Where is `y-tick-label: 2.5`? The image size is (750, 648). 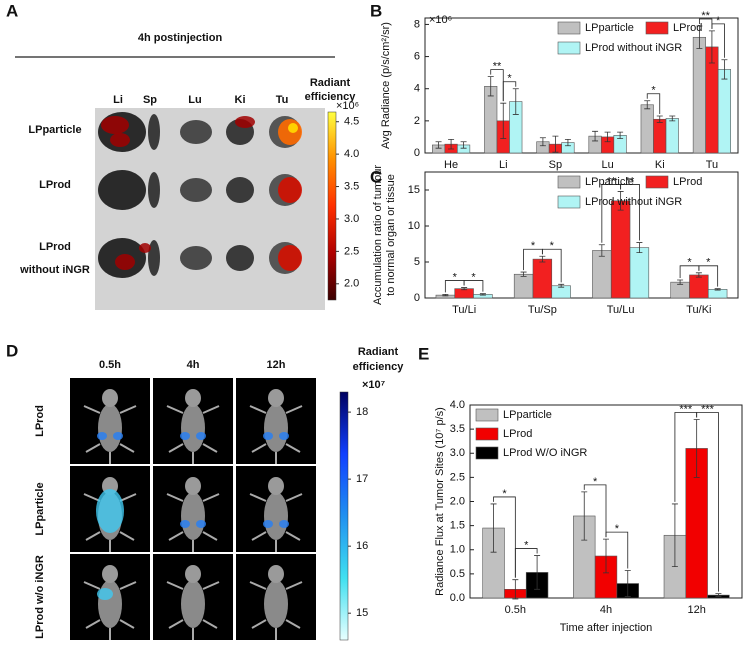 y-tick-label: 2.5 is located at coordinates (457, 477).